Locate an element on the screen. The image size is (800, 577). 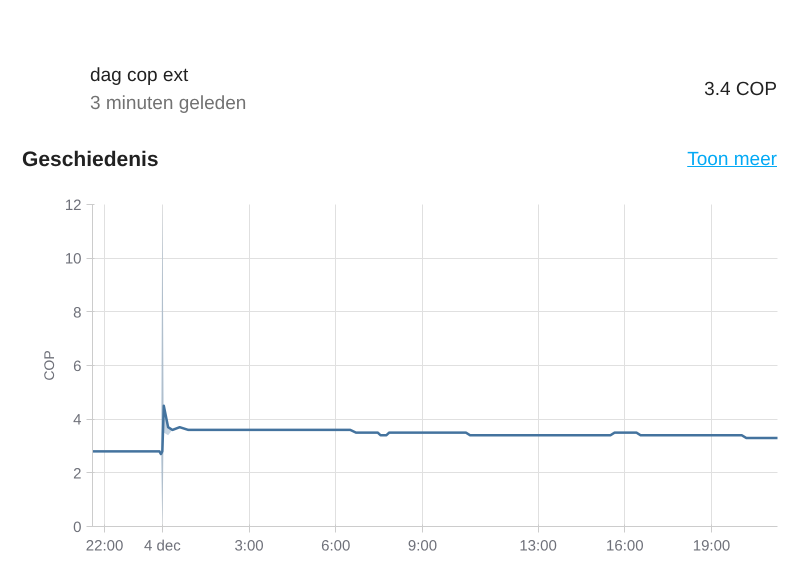
y-tick-label: 12 is located at coordinates (73, 205).